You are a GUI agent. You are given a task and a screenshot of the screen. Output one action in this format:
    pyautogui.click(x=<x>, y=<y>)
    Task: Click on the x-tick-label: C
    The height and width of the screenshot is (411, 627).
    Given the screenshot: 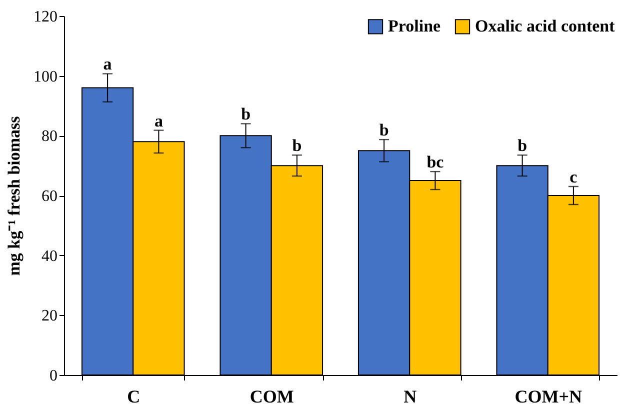 What is the action you would take?
    pyautogui.click(x=133, y=396)
    